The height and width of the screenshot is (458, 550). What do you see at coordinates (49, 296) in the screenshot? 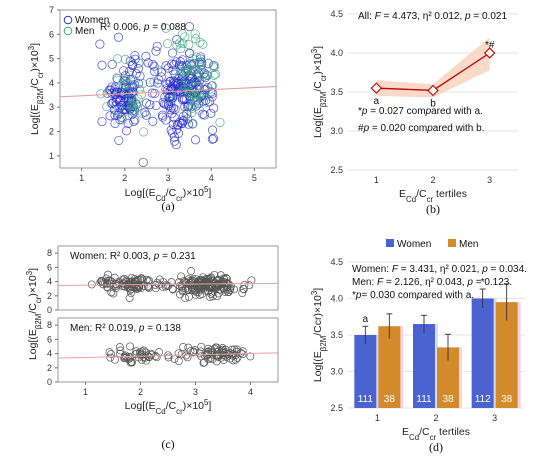
I see `y-tick-label: 2` at bounding box center [49, 296].